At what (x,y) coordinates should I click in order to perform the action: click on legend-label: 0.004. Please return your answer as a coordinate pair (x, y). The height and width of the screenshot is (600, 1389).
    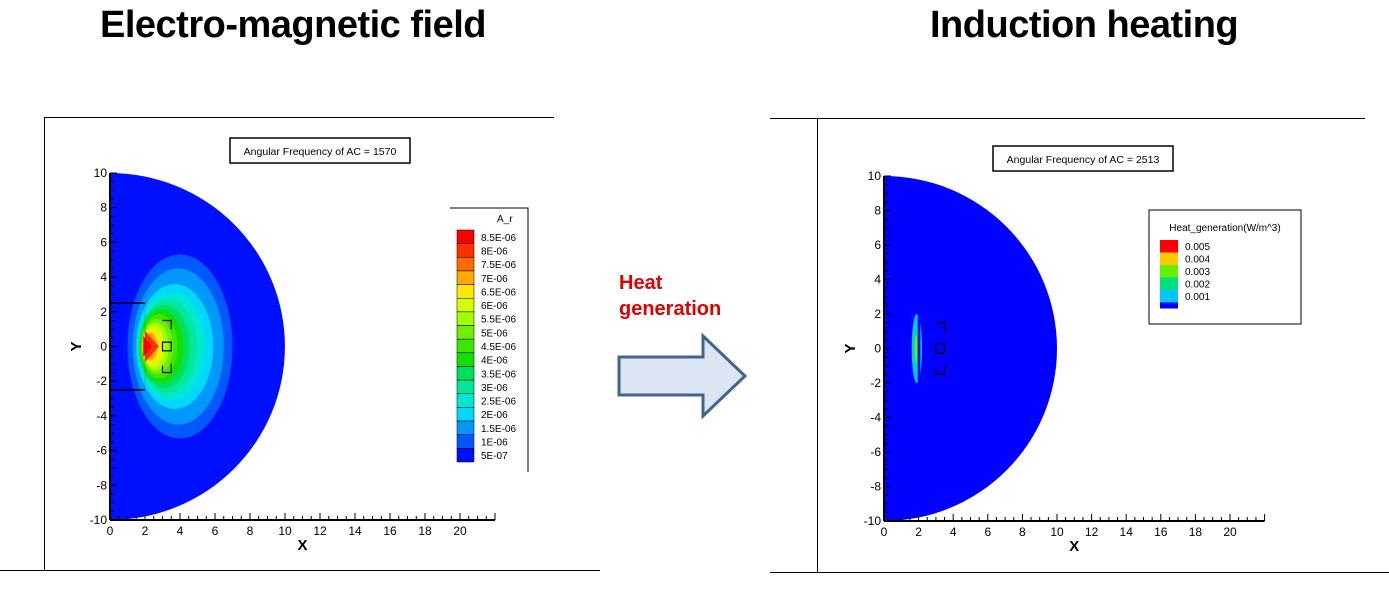
    Looking at the image, I should click on (1197, 260).